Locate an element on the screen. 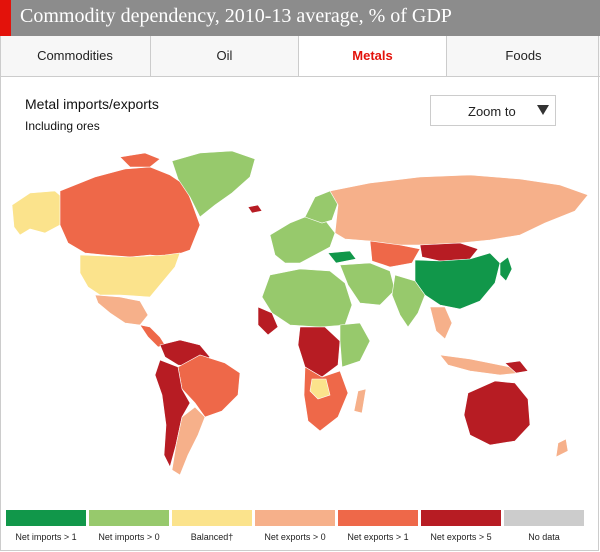  legend-label: Net imports > 0 is located at coordinates (129, 537).